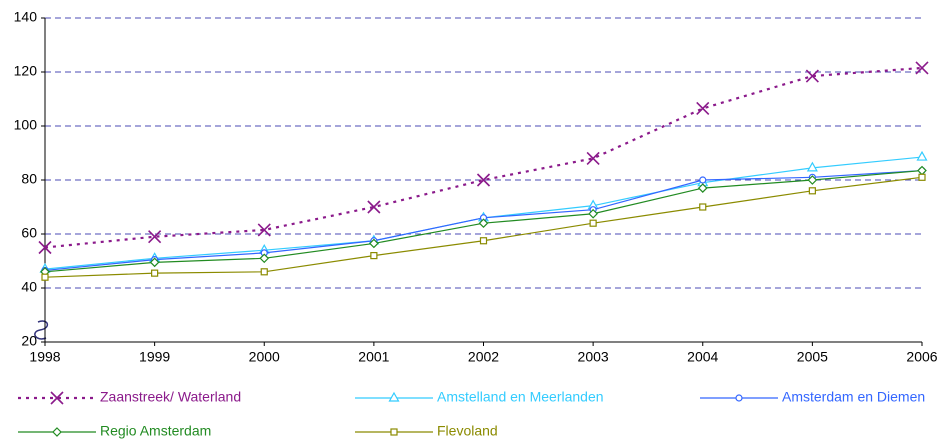 Image resolution: width=951 pixels, height=442 pixels. I want to click on x-tick-label: 2006, so click(921, 357).